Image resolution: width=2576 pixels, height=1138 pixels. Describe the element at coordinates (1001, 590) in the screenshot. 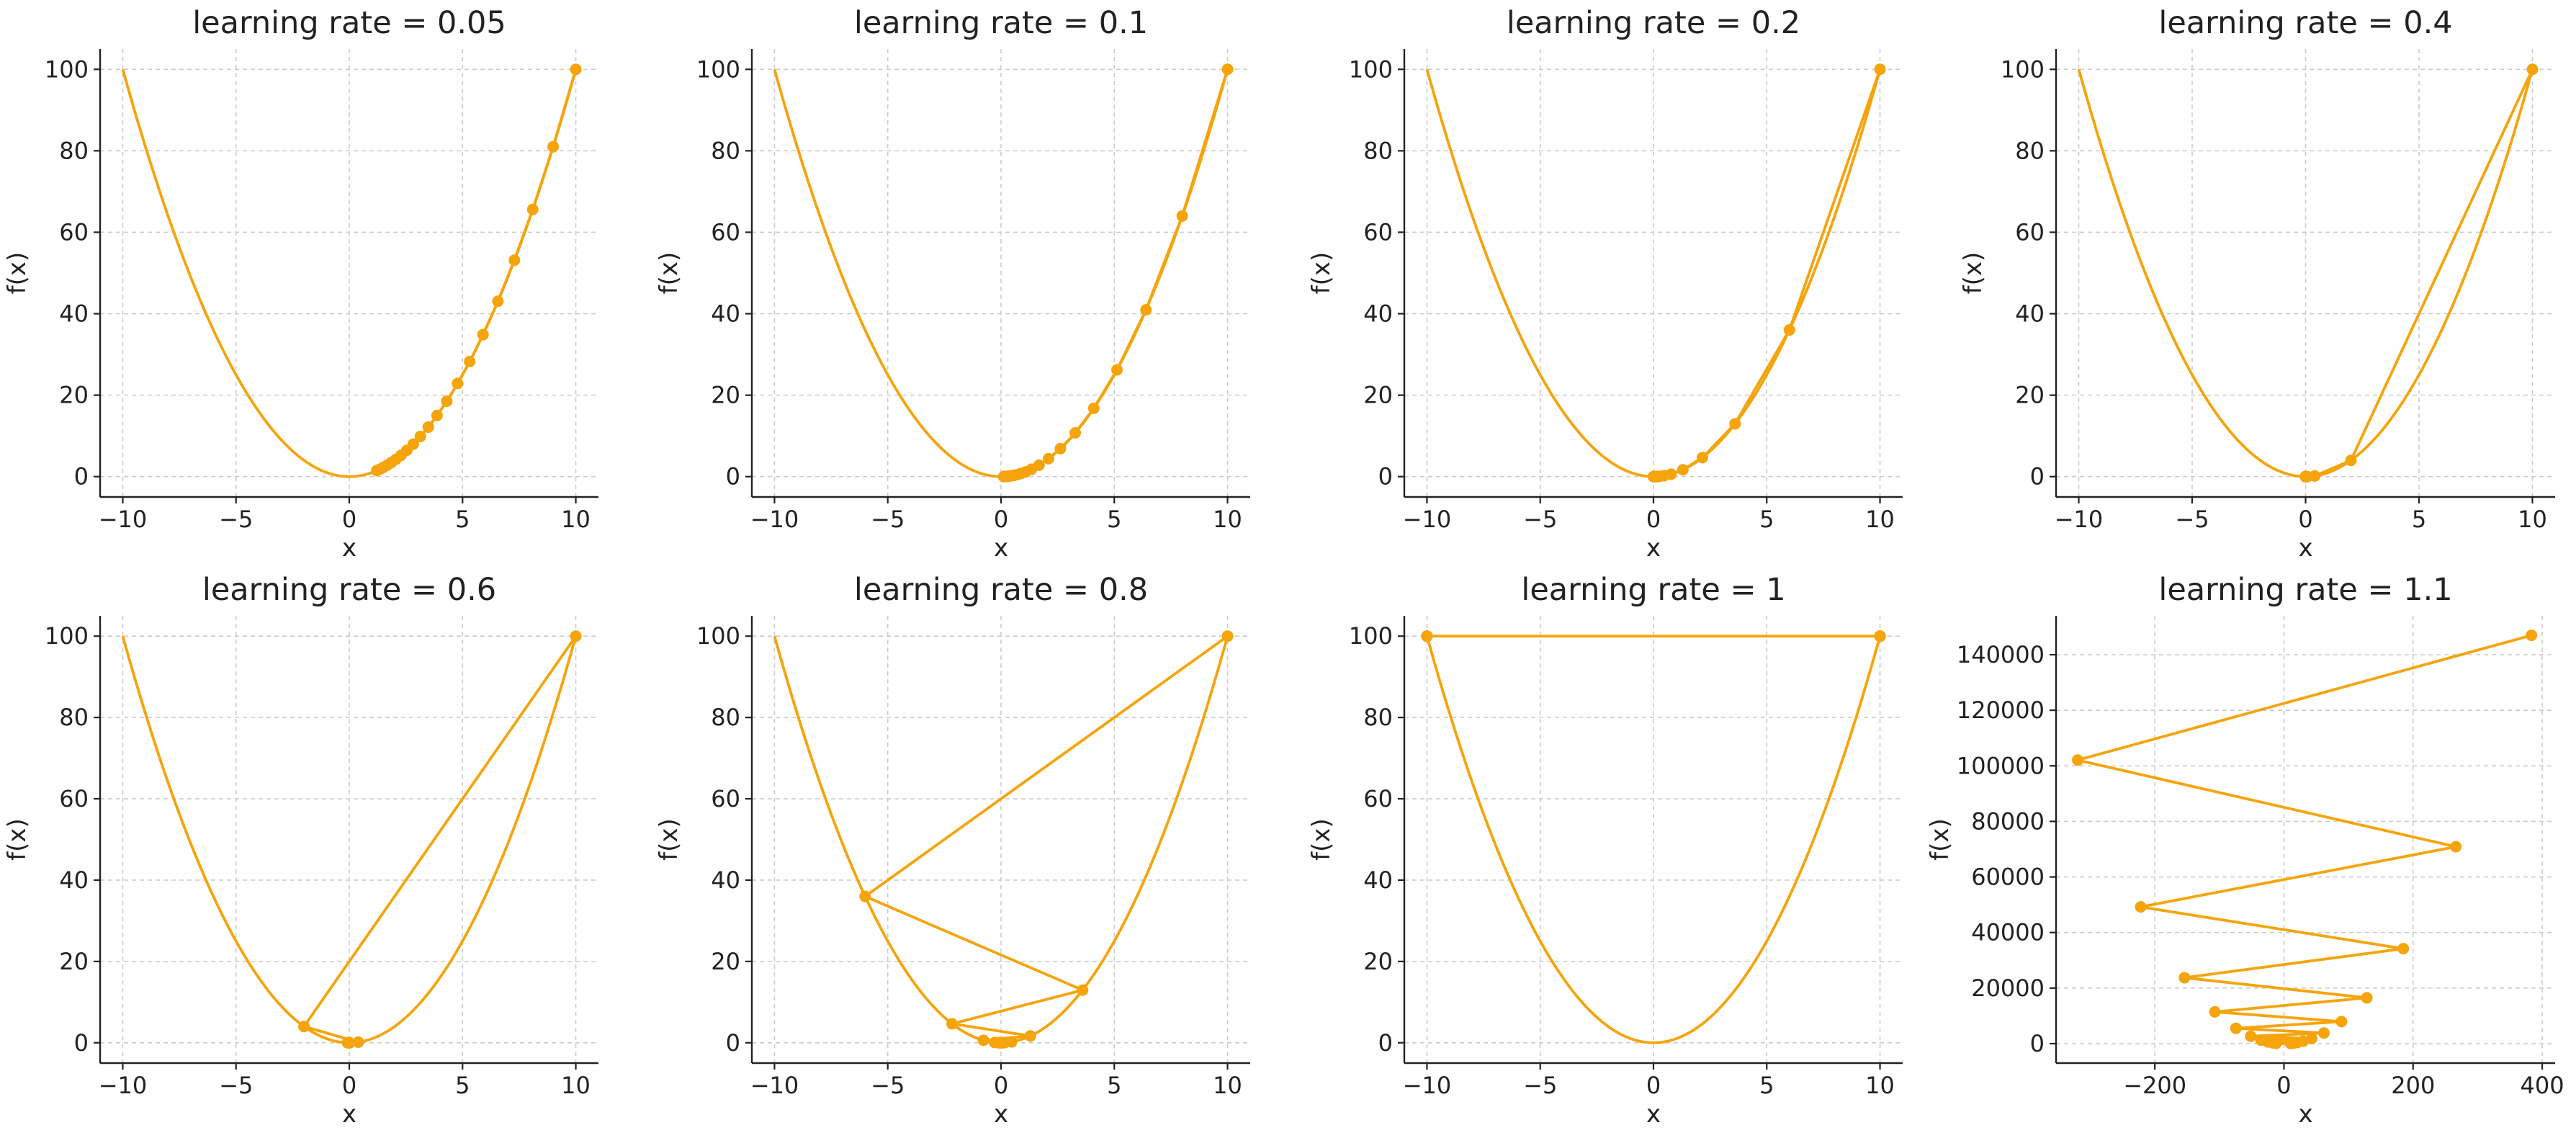

I see `subplot-title: learning rate = 0.8` at that location.